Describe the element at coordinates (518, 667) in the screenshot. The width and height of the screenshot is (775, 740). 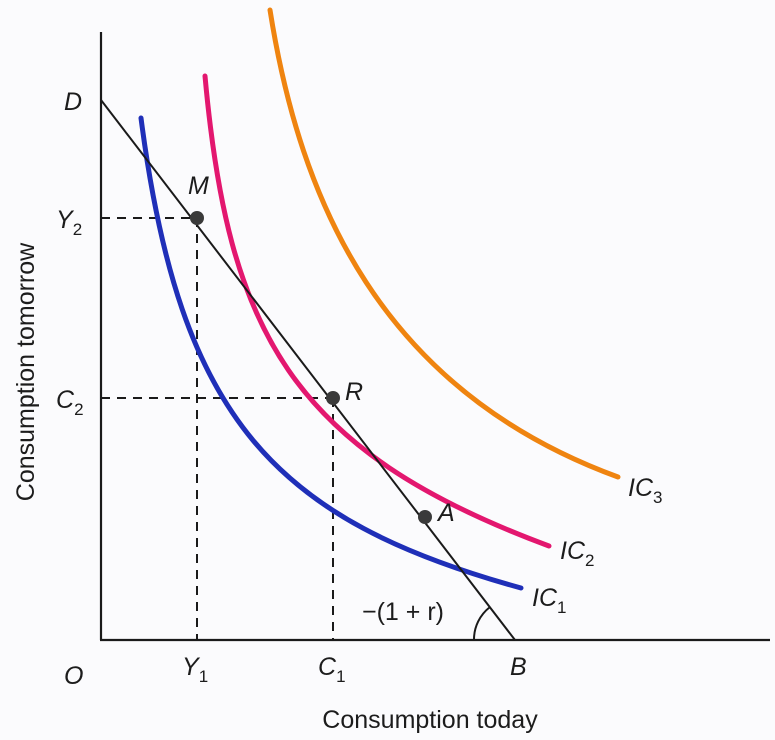
I see `b-label: B` at that location.